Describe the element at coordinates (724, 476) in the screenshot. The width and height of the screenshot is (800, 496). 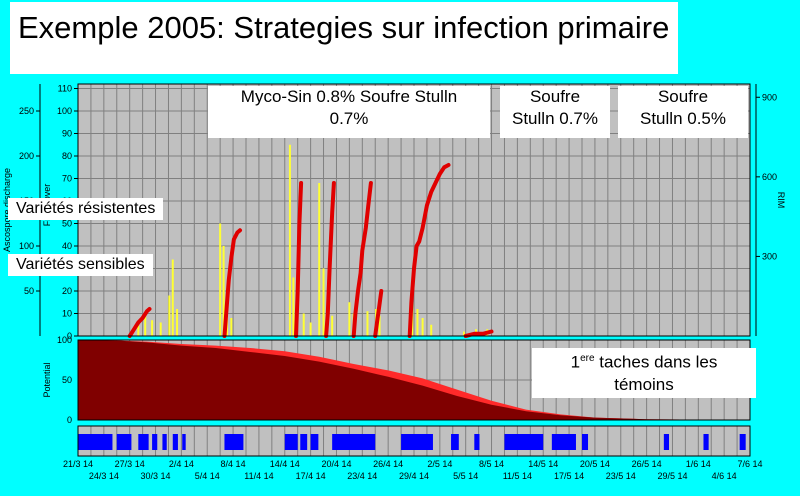
I see `x-tick-label-row2: 4/6 14` at that location.